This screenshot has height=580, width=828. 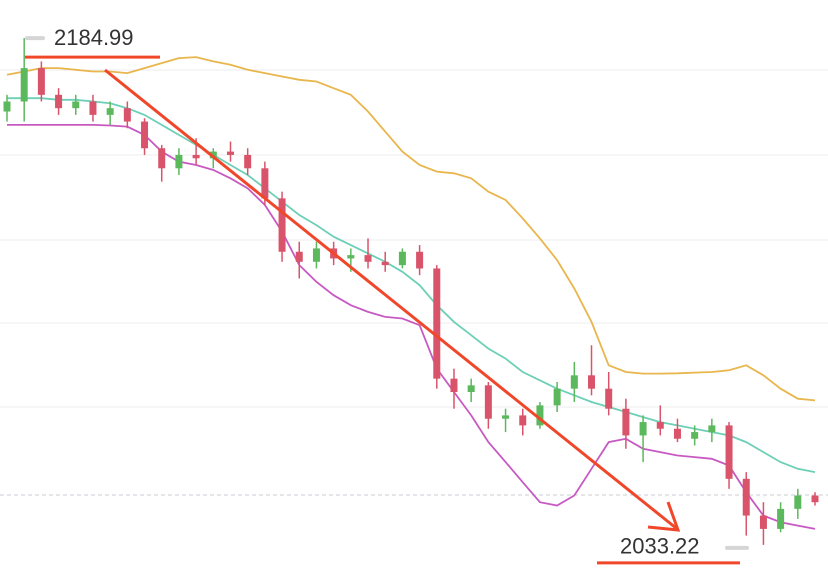 I want to click on low-price-label: 2033.22, so click(x=660, y=546).